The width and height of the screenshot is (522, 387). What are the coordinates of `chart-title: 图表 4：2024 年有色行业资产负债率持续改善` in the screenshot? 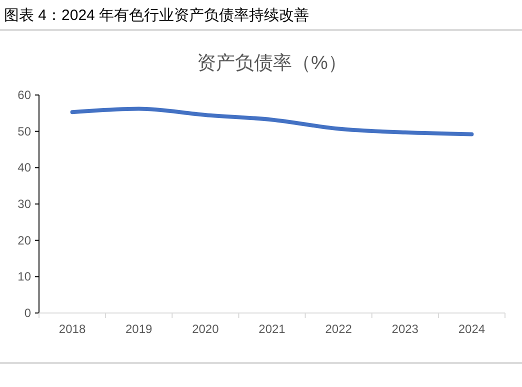 It's located at (157, 15).